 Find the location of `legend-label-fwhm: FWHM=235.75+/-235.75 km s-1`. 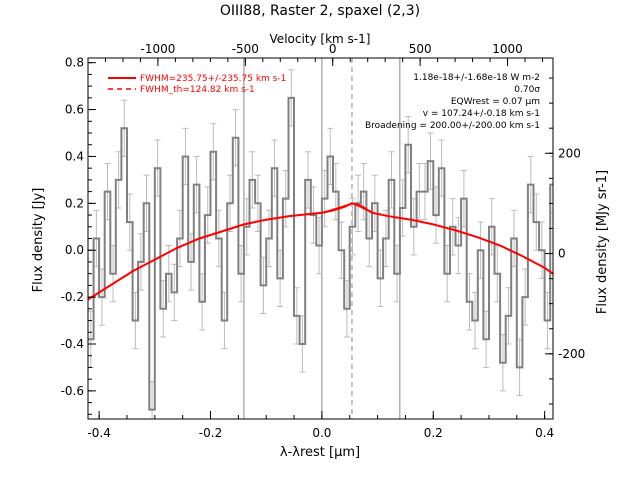

legend-label-fwhm: FWHM=235.75+/-235.75 km s-1 is located at coordinates (213, 79).